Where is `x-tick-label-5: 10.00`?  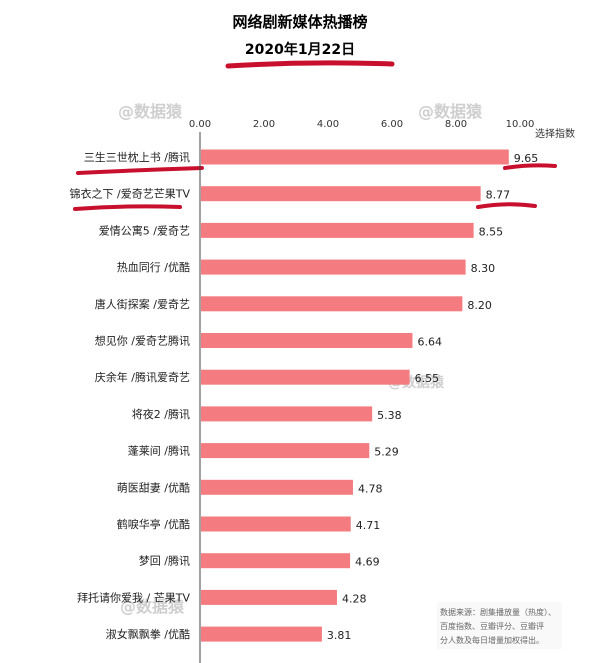
x-tick-label-5: 10.00 is located at coordinates (520, 124).